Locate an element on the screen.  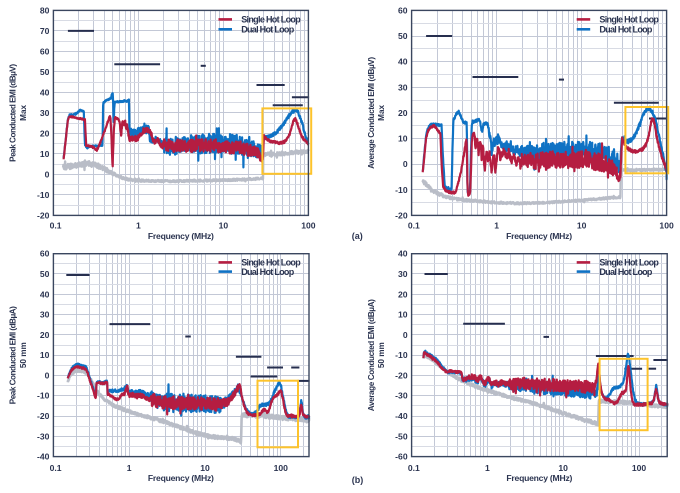
svg-text: Peak Conducted EMI (dBµV) is located at coordinates (13, 113).